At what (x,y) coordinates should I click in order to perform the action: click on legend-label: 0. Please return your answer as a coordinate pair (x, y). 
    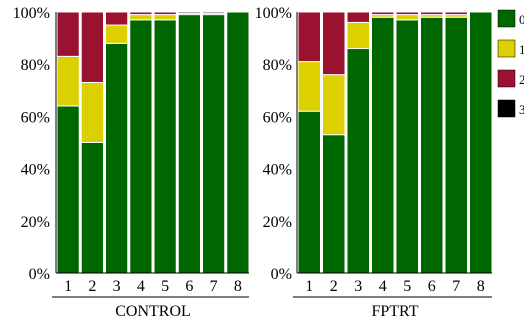
    Looking at the image, I should click on (521, 19).